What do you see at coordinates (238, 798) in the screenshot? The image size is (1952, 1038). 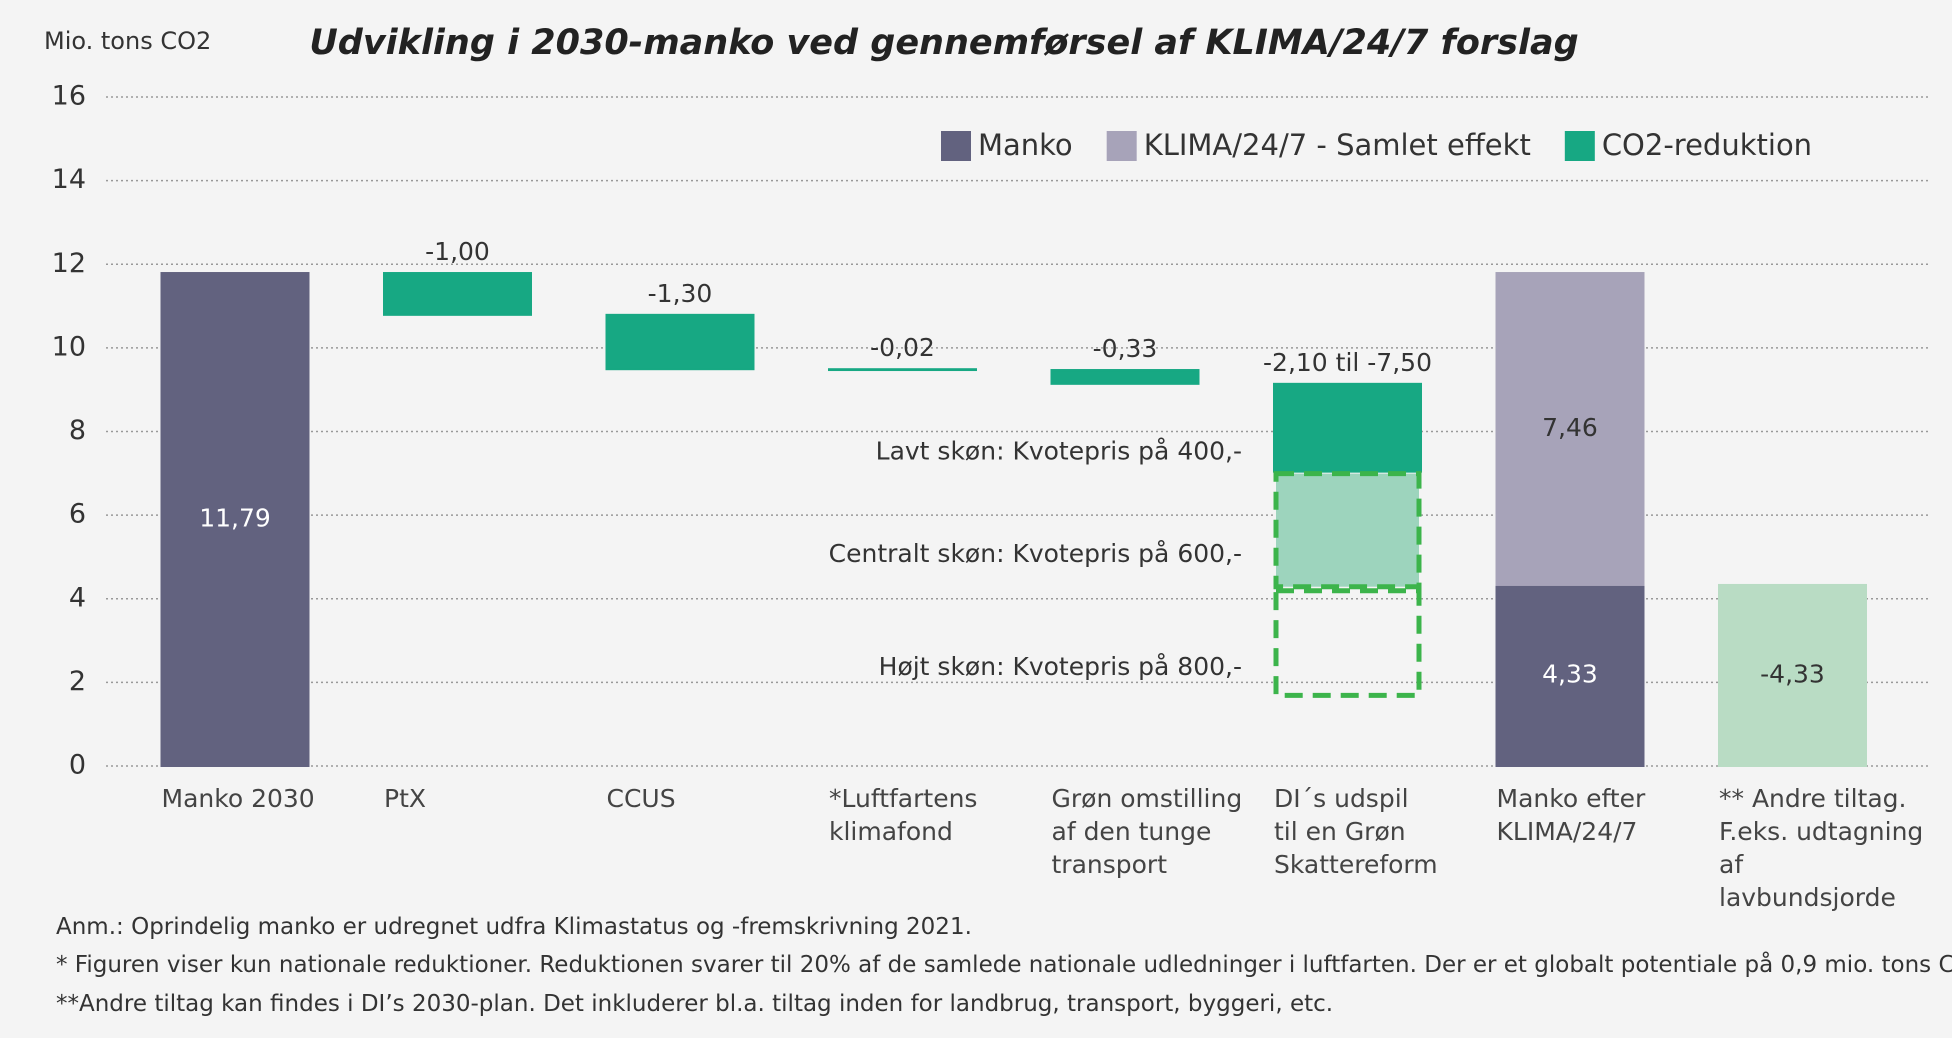 I see `x-tick-label: Manko 2030` at bounding box center [238, 798].